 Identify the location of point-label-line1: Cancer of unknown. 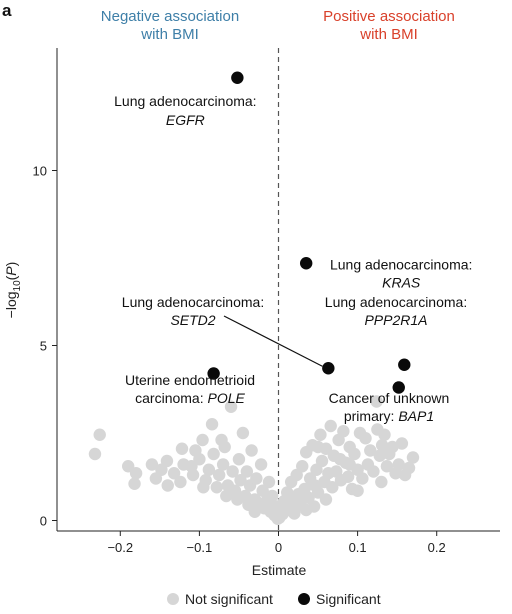
(389, 398).